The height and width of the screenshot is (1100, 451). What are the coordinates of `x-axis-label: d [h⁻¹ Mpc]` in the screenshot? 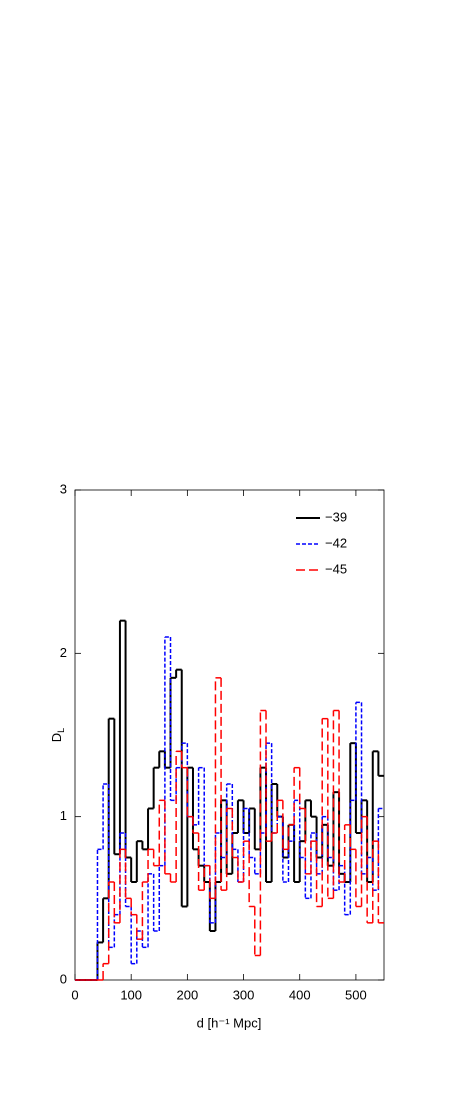 It's located at (229, 1022).